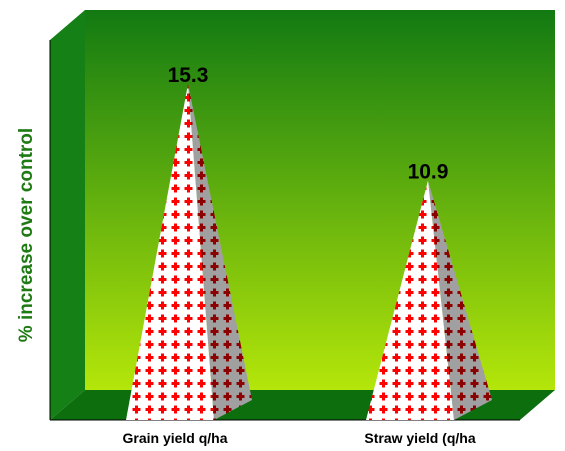 This screenshot has height=451, width=565. I want to click on y-axis-label: % increase over control, so click(26, 235).